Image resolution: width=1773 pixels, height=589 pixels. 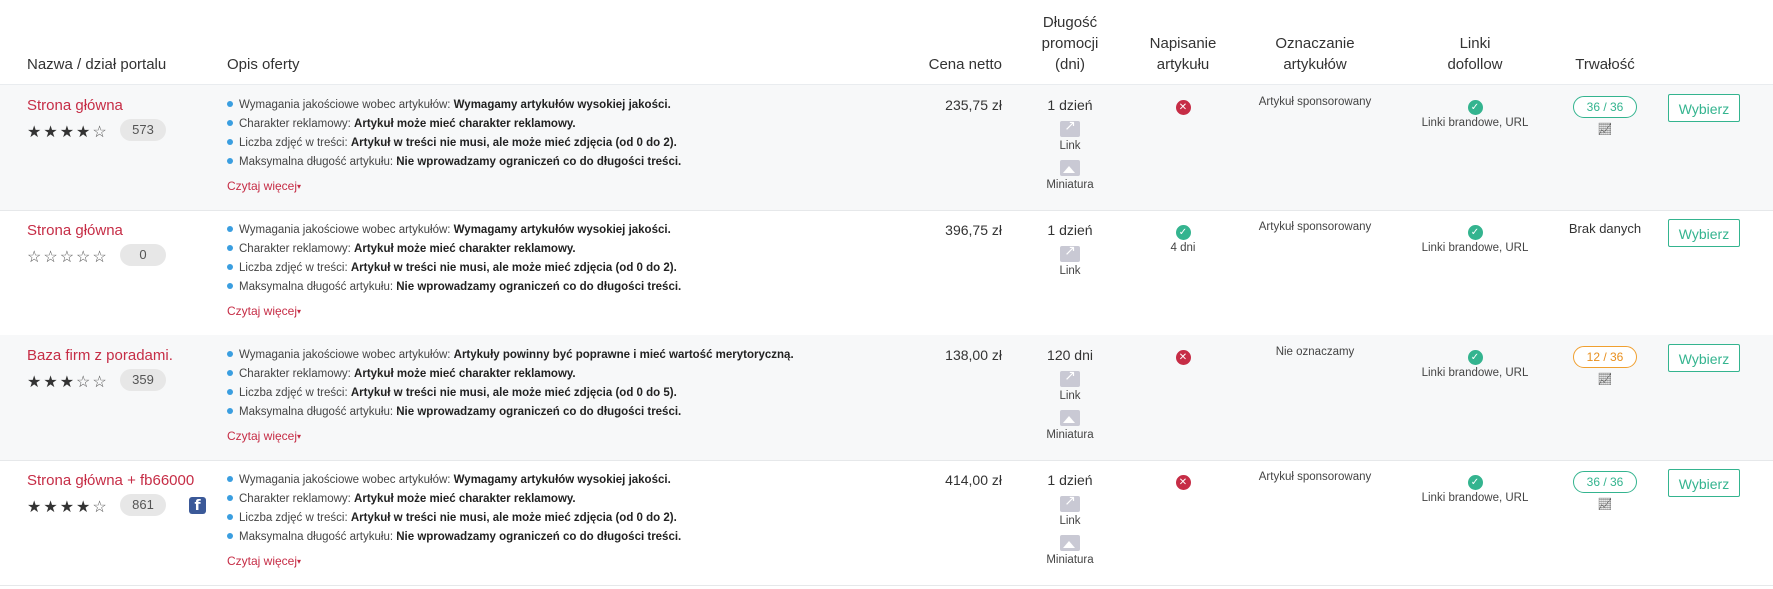 I want to click on col-name: Nazwa / dział portalu, so click(x=97, y=64).